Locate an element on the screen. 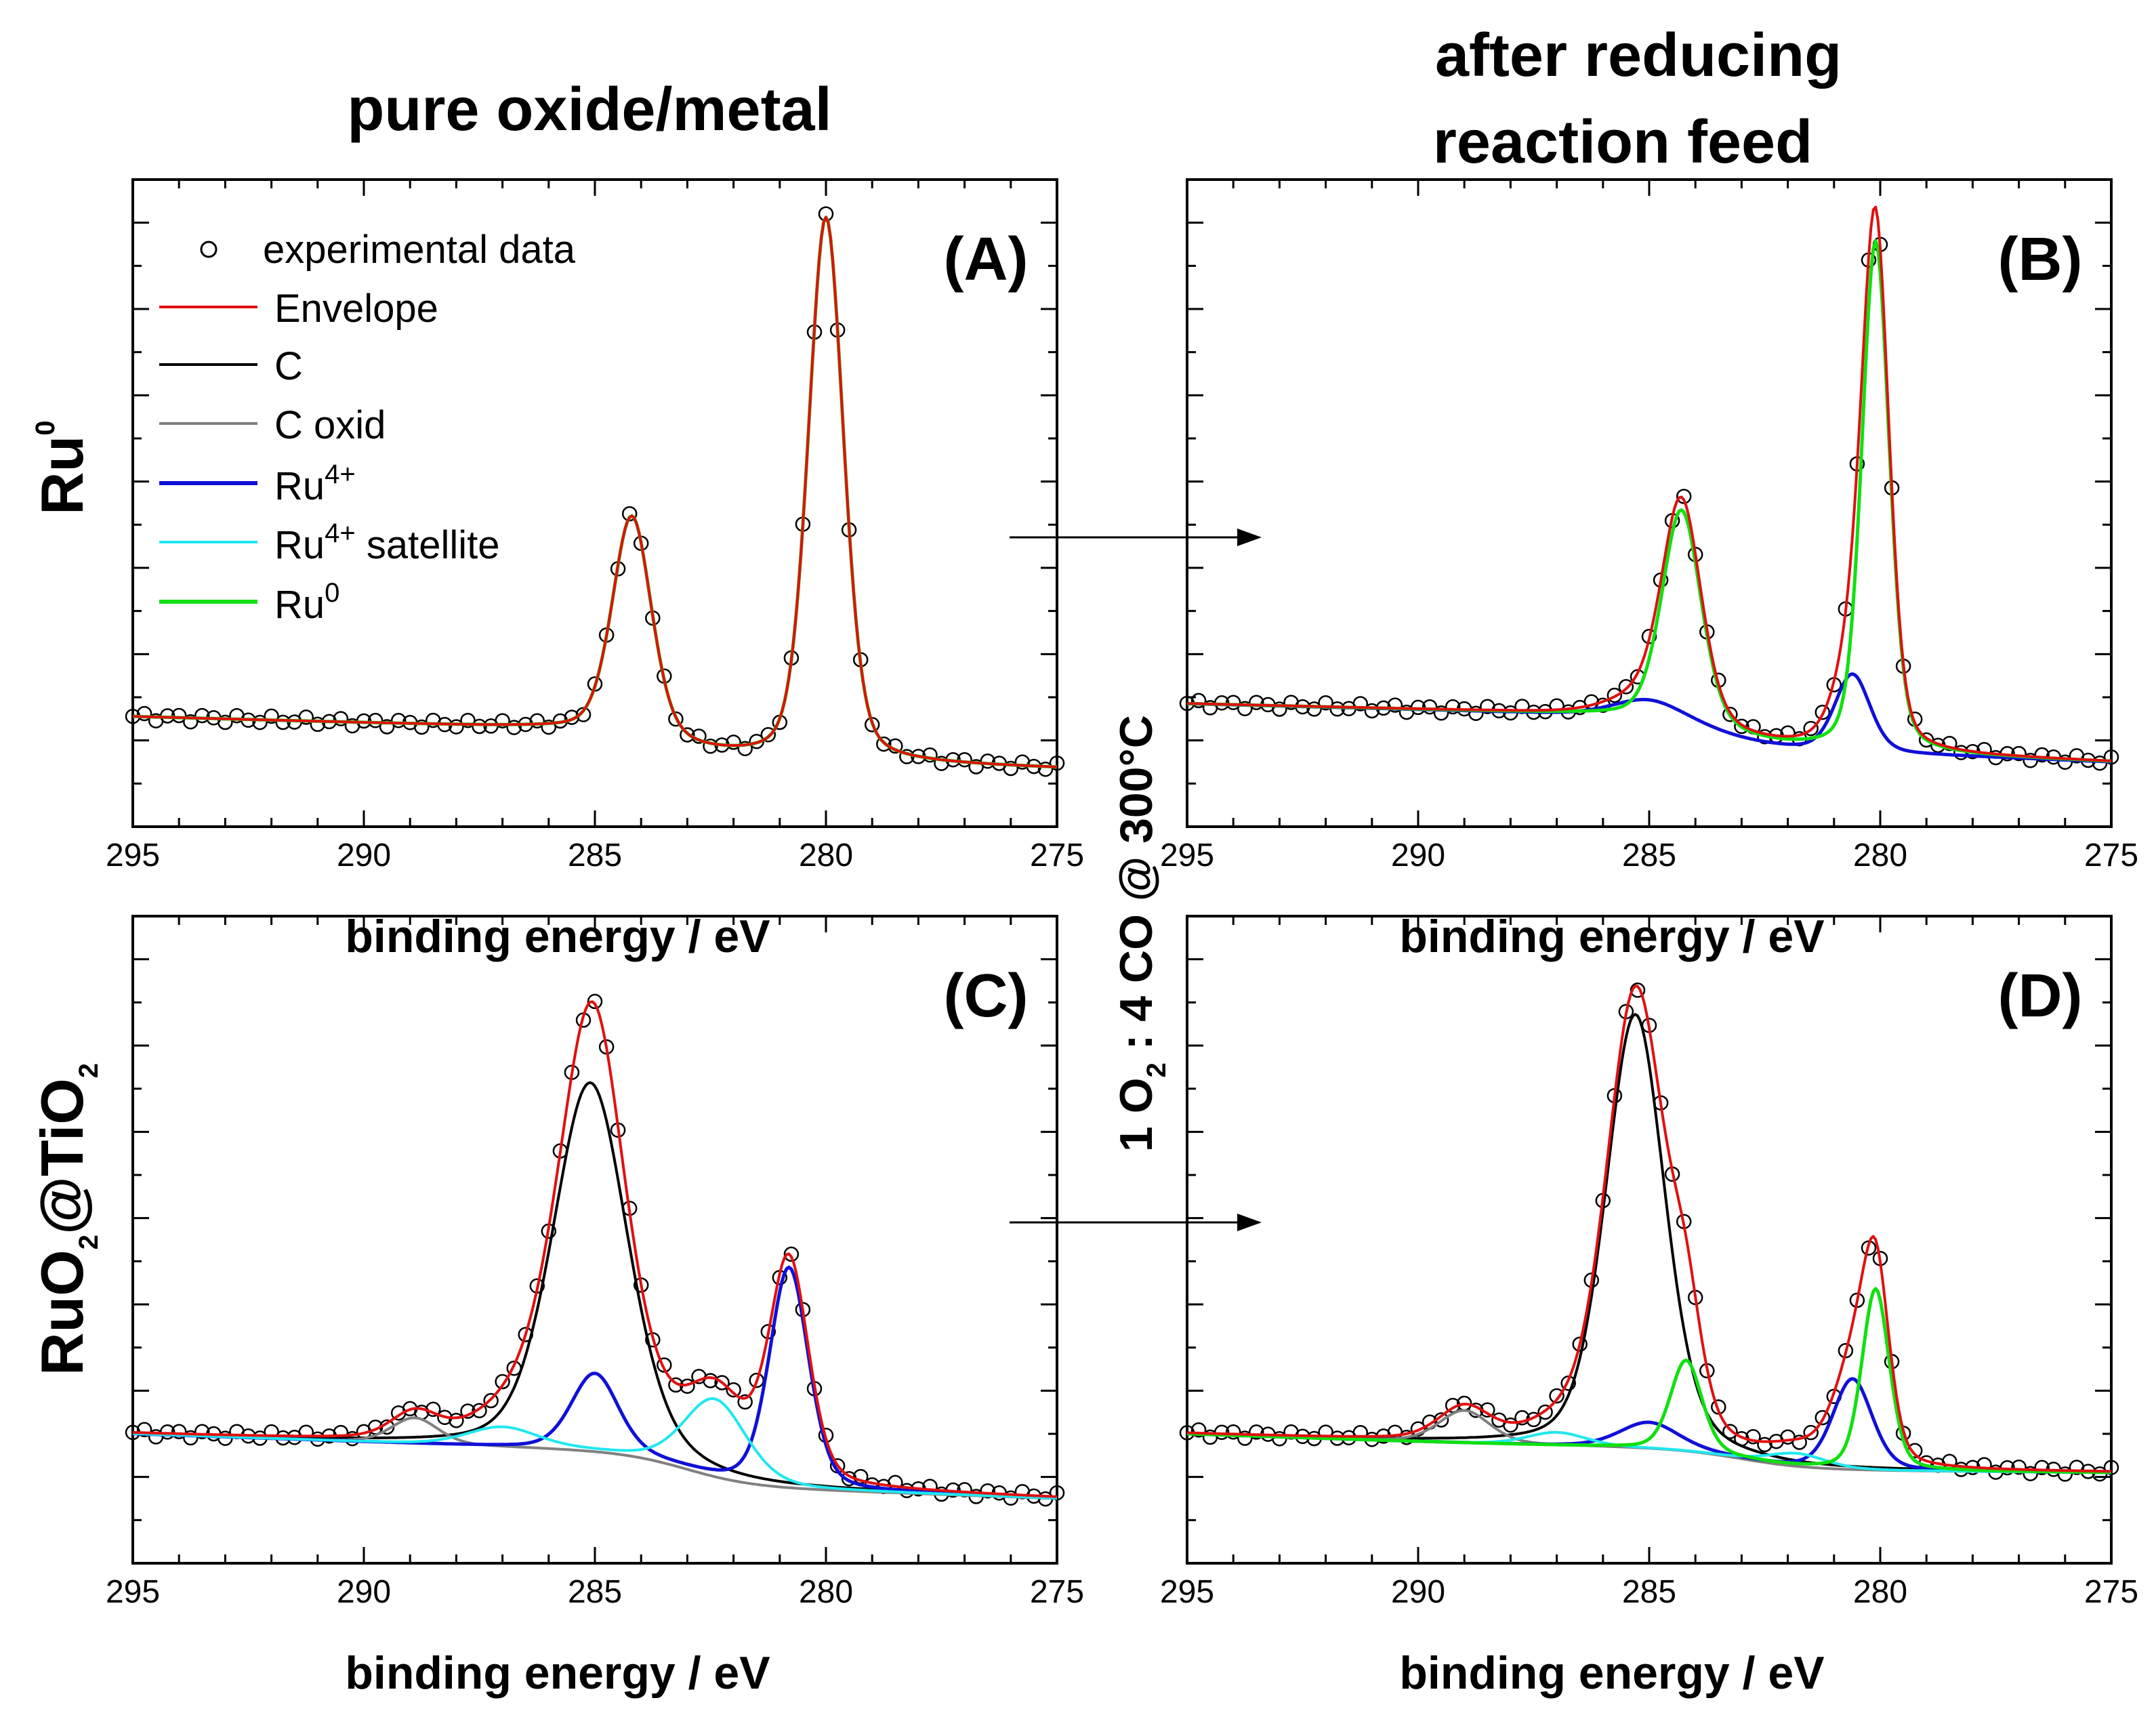  legend-item-ru4: Ru4+ is located at coordinates (257, 483).